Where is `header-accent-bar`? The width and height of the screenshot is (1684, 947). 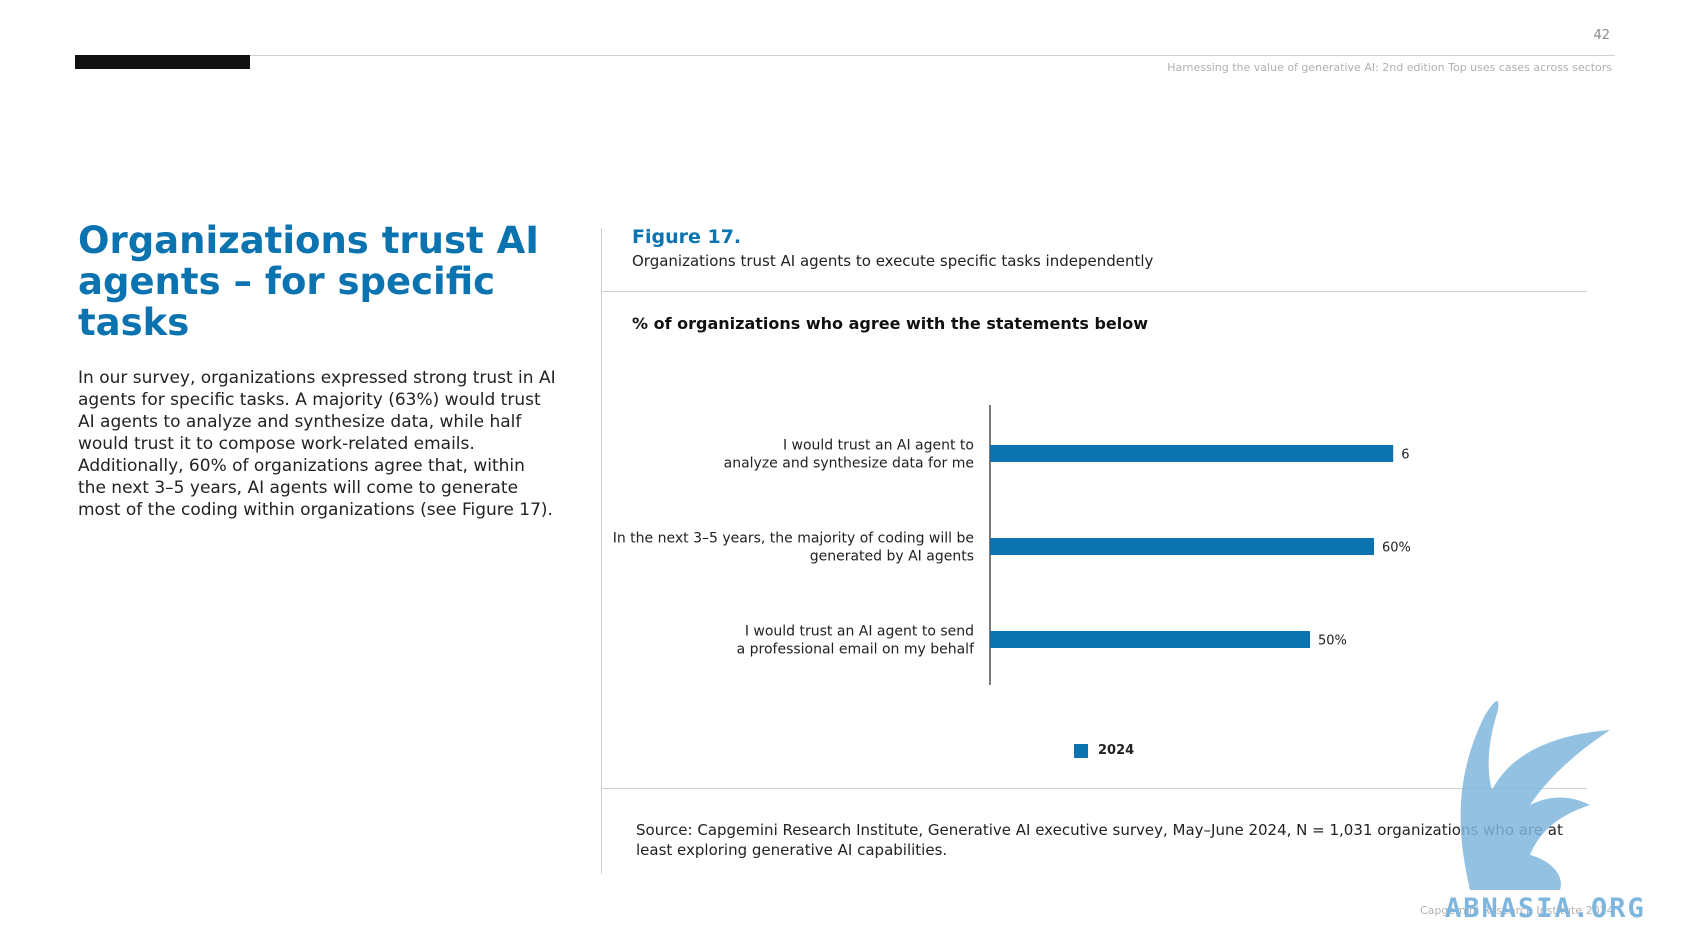 header-accent-bar is located at coordinates (162, 62).